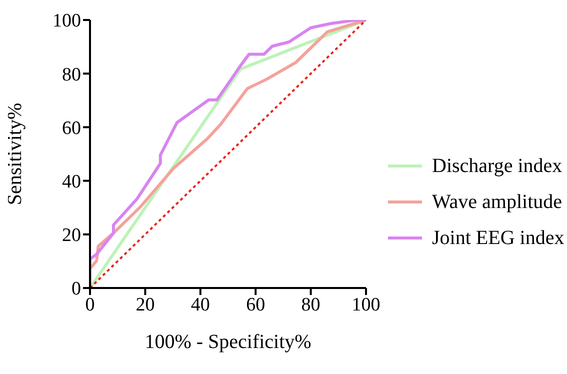 Image resolution: width=567 pixels, height=374 pixels. I want to click on x-tick-label: 100, so click(366, 305).